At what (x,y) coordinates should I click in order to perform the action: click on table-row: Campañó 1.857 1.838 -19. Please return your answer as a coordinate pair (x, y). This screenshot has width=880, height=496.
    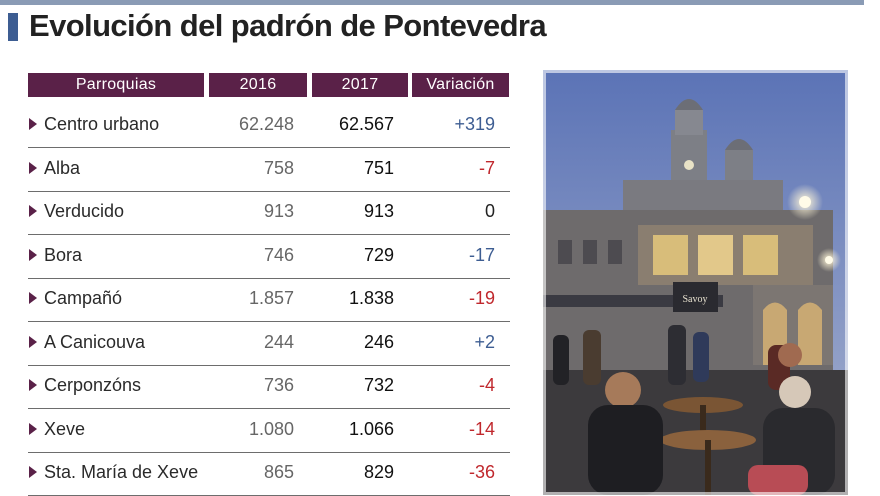
    Looking at the image, I should click on (269, 300).